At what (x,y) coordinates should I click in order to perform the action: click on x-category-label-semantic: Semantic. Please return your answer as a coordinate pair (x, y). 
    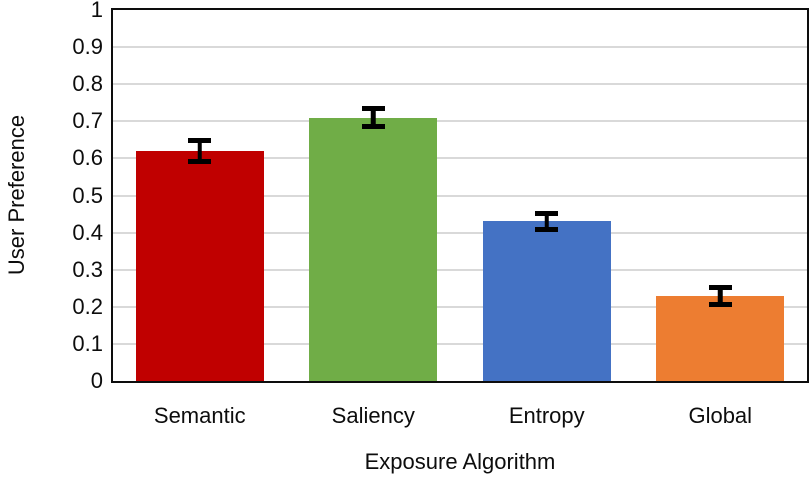
    Looking at the image, I should click on (199, 415).